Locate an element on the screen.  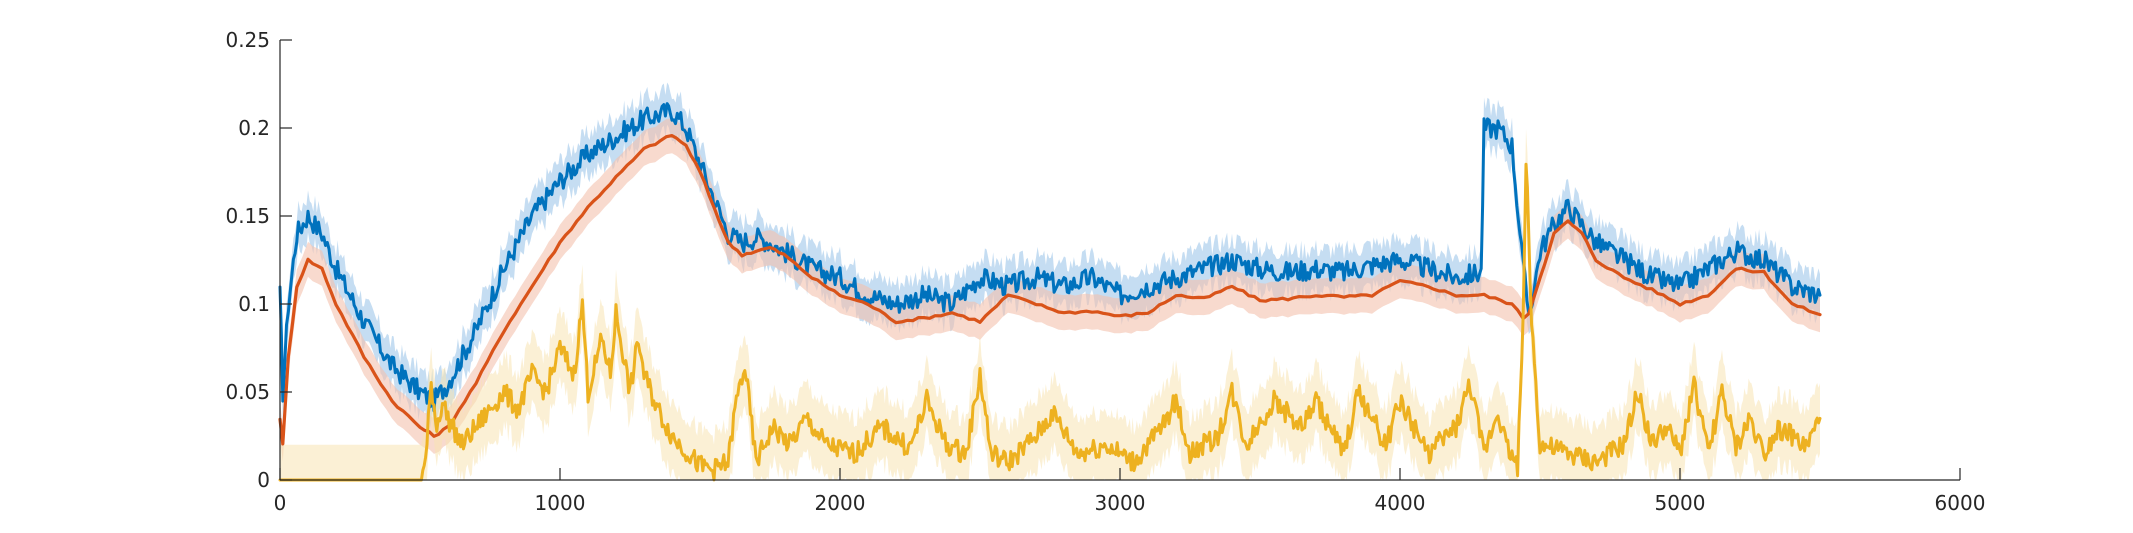
y-axis-ticks: 0 0.05 0.1 0.15 0.2 0.25 is located at coordinates (258, 260).